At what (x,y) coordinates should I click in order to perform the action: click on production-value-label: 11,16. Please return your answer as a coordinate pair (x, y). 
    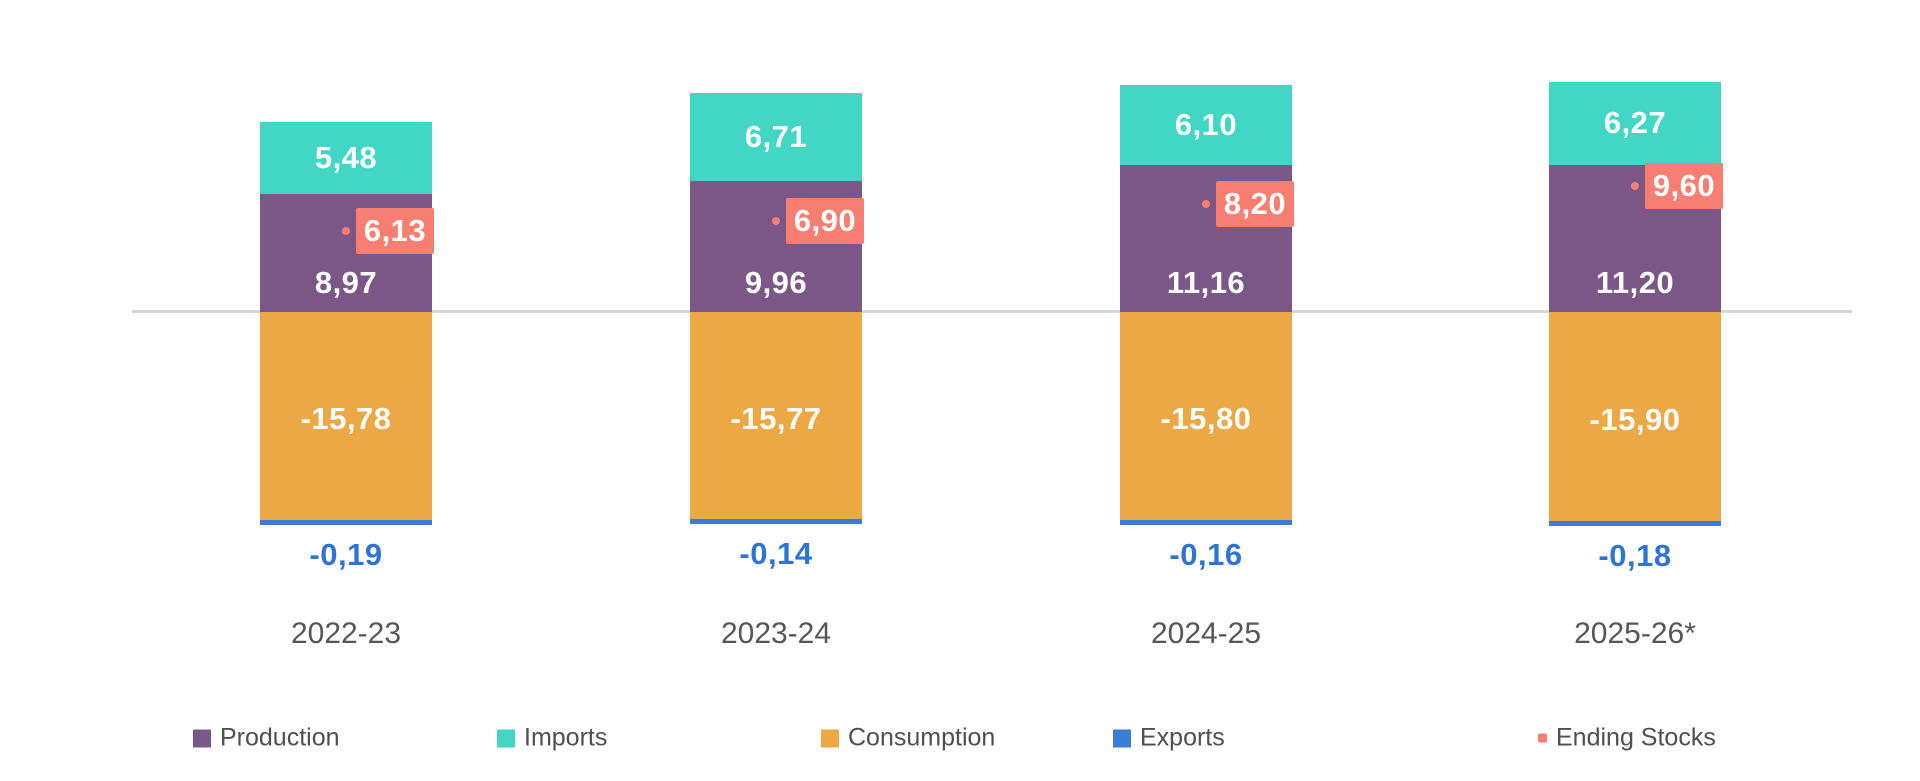
    Looking at the image, I should click on (1206, 282).